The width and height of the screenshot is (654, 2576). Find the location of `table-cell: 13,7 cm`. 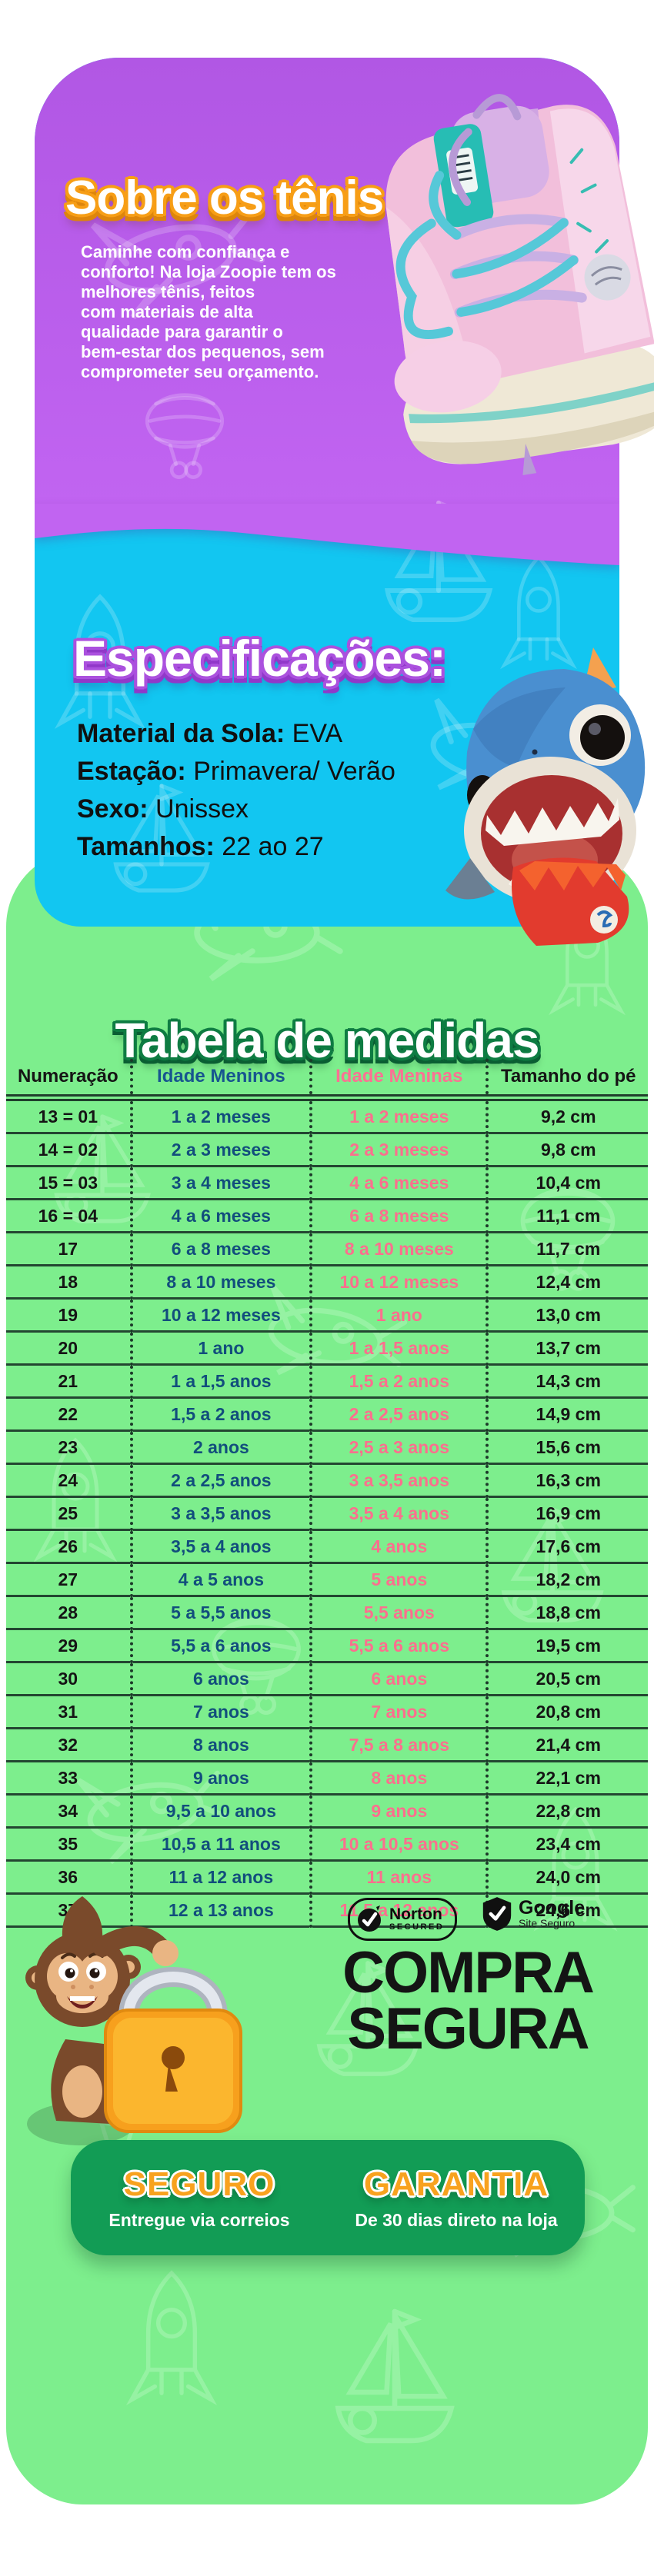

table-cell: 13,7 cm is located at coordinates (566, 1349).